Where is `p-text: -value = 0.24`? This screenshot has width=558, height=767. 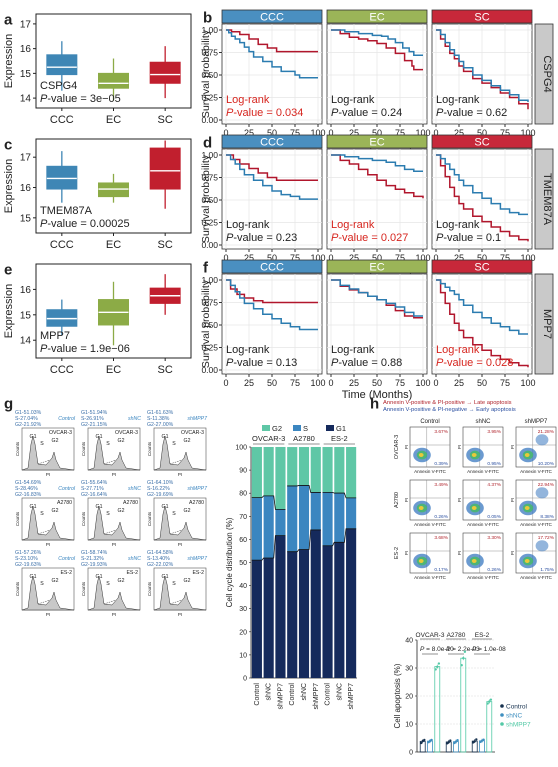
p-text: -value = 0.24 is located at coordinates (370, 113).